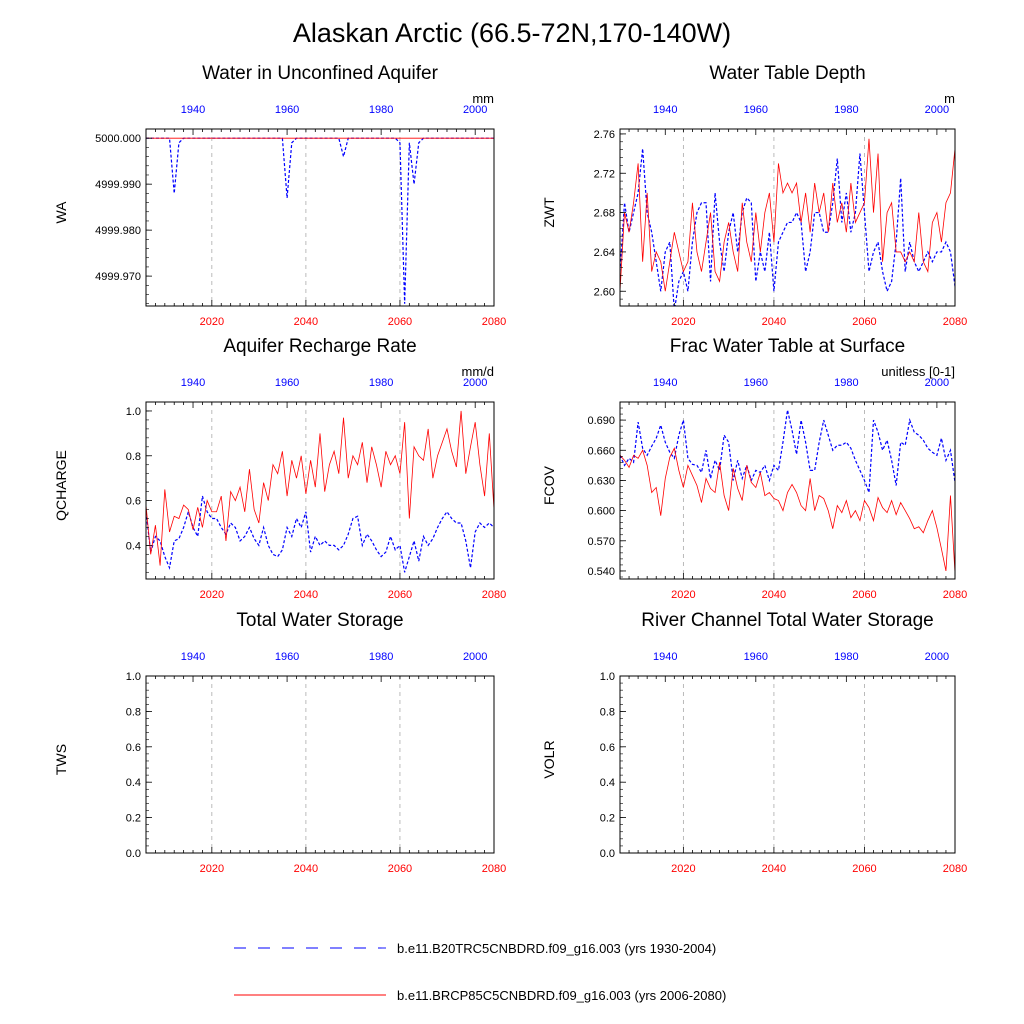  What do you see at coordinates (133, 819) in the screenshot?
I see `y-tick-label: 0.2` at bounding box center [133, 819].